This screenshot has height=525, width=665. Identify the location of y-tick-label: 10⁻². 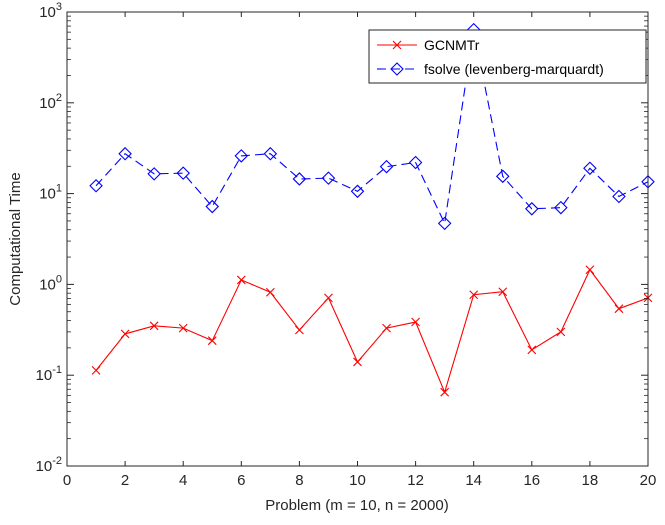
(49, 465).